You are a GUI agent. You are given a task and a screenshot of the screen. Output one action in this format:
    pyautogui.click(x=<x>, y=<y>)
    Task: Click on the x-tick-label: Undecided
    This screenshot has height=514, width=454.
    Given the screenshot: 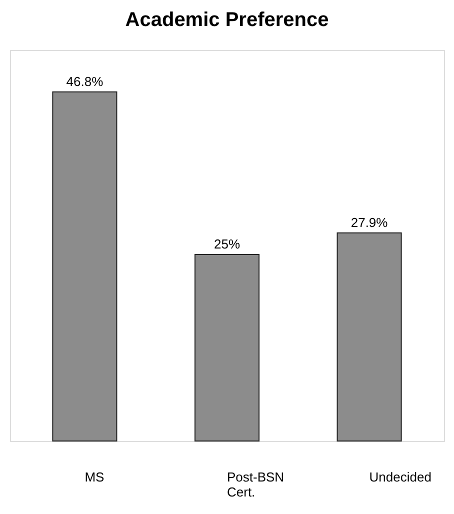 What is the action you would take?
    pyautogui.click(x=400, y=477)
    